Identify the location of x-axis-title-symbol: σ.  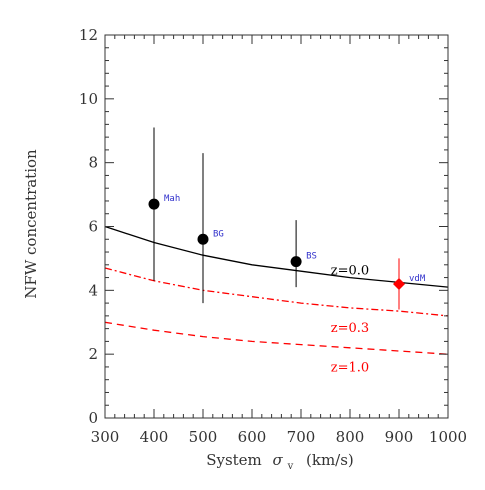
(278, 460).